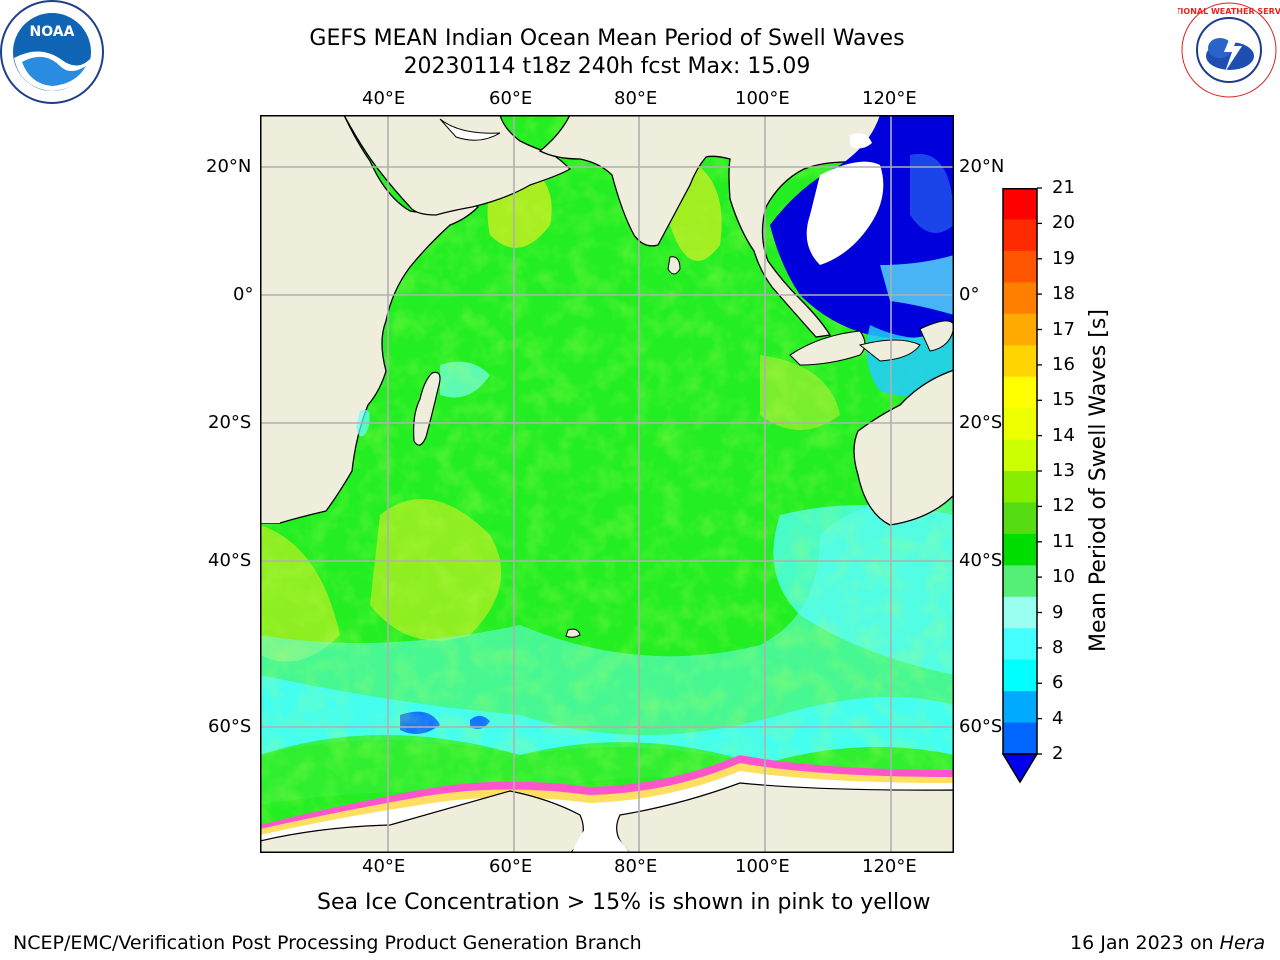 The image size is (1280, 960). I want to click on lon-label-bottom: 40°E, so click(384, 866).